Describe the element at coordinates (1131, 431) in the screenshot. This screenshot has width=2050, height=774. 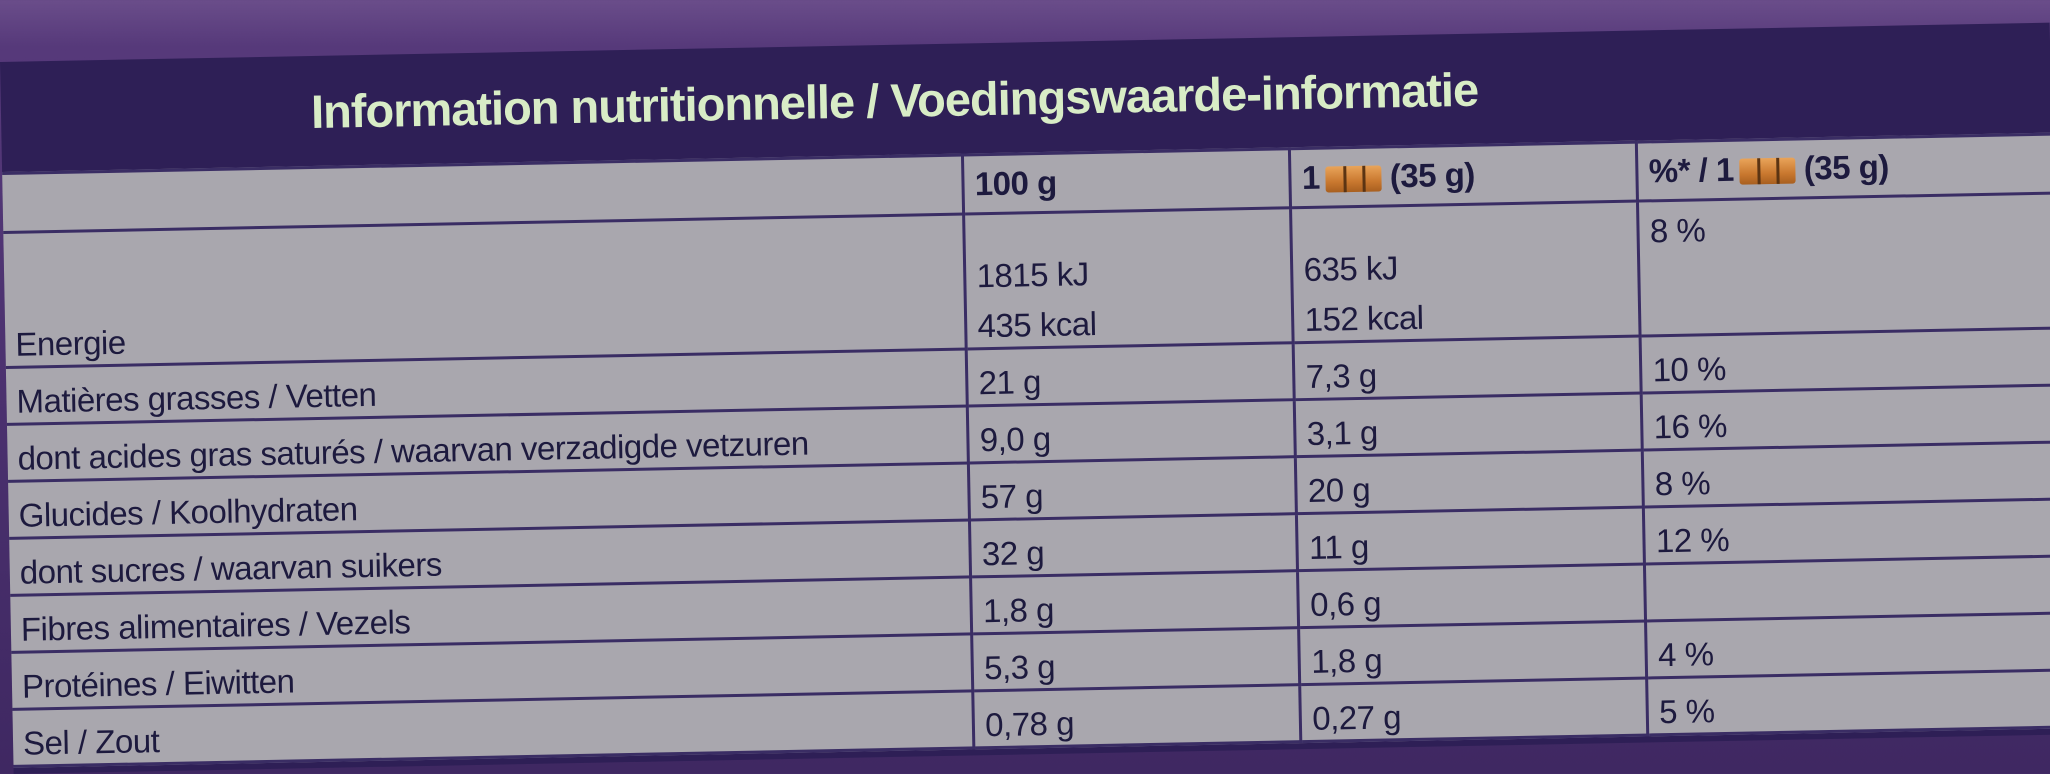
I see `row-per100: 9,0 g` at that location.